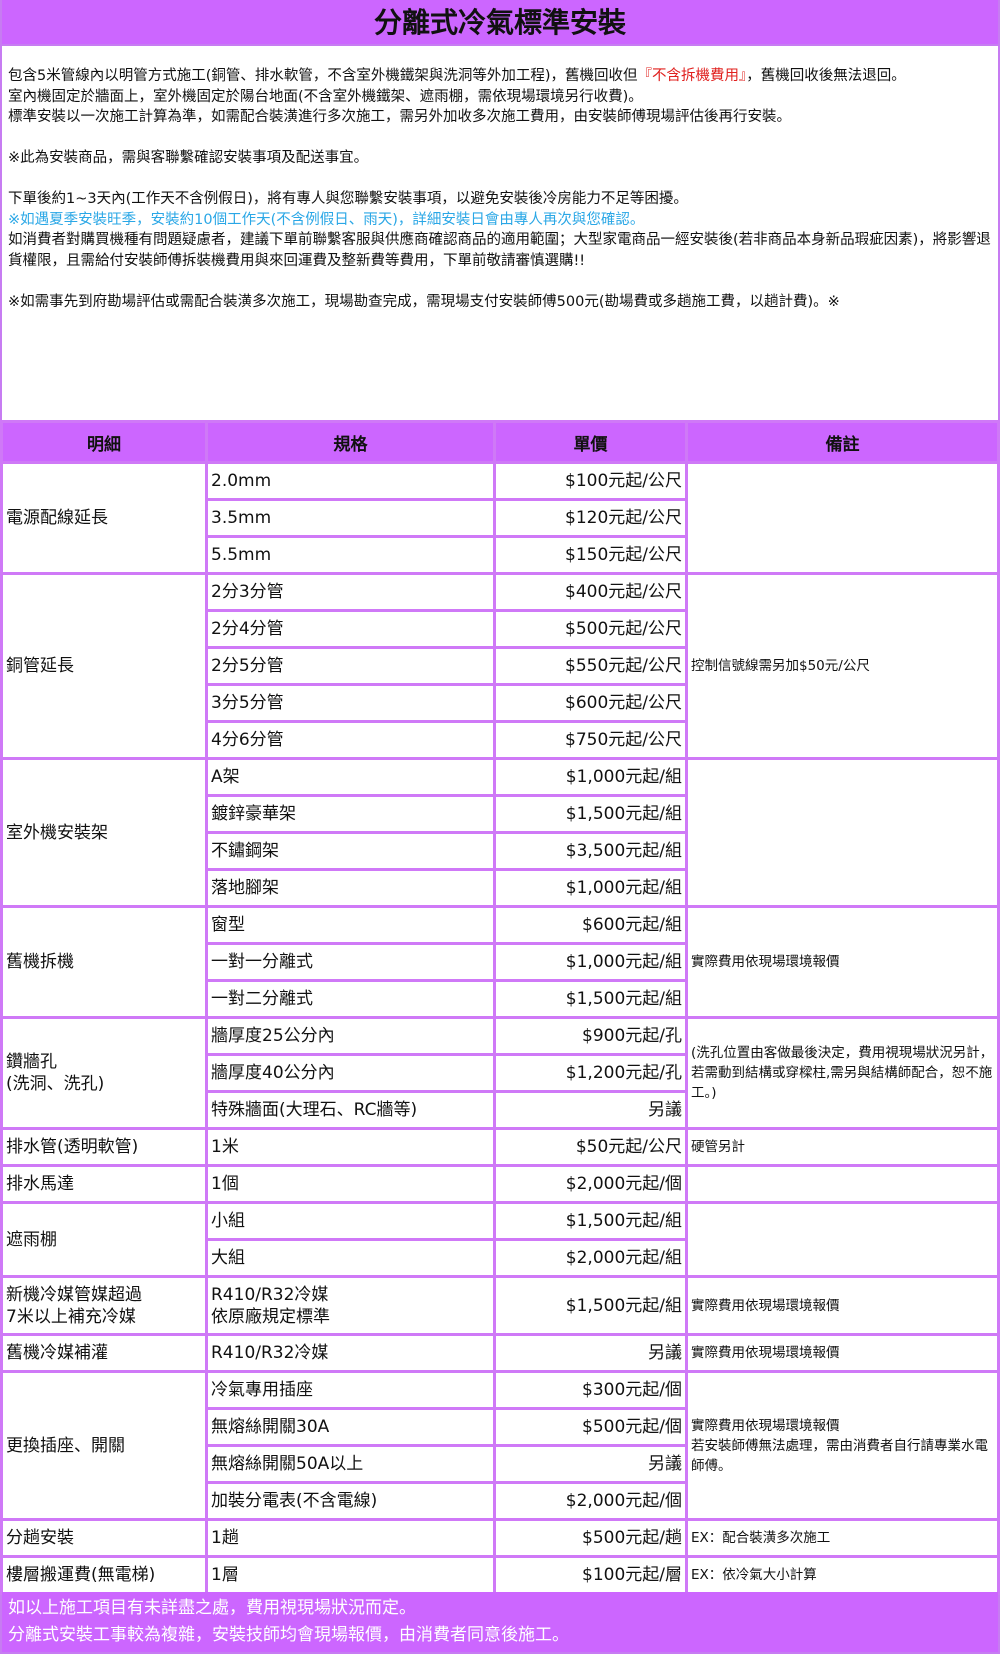  What do you see at coordinates (590, 1184) in the screenshot?
I see `price-cell: $2,000元起/個` at bounding box center [590, 1184].